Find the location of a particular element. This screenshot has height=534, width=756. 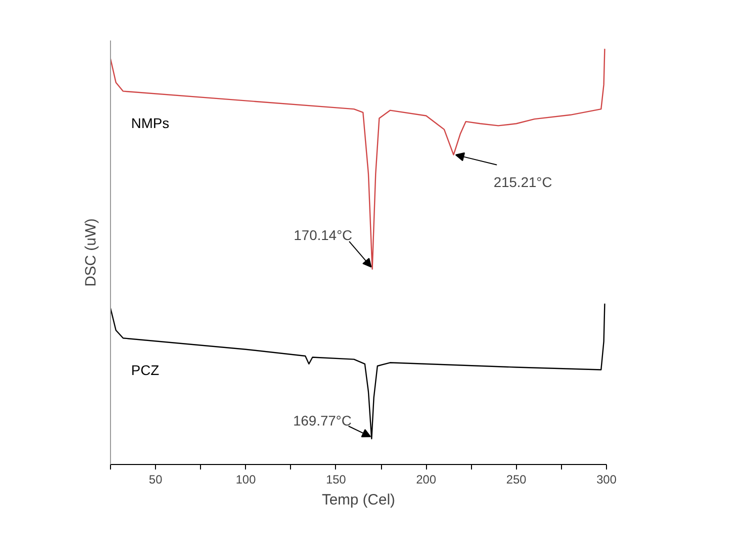

x-axis-title: Temp (Cel) is located at coordinates (359, 500).